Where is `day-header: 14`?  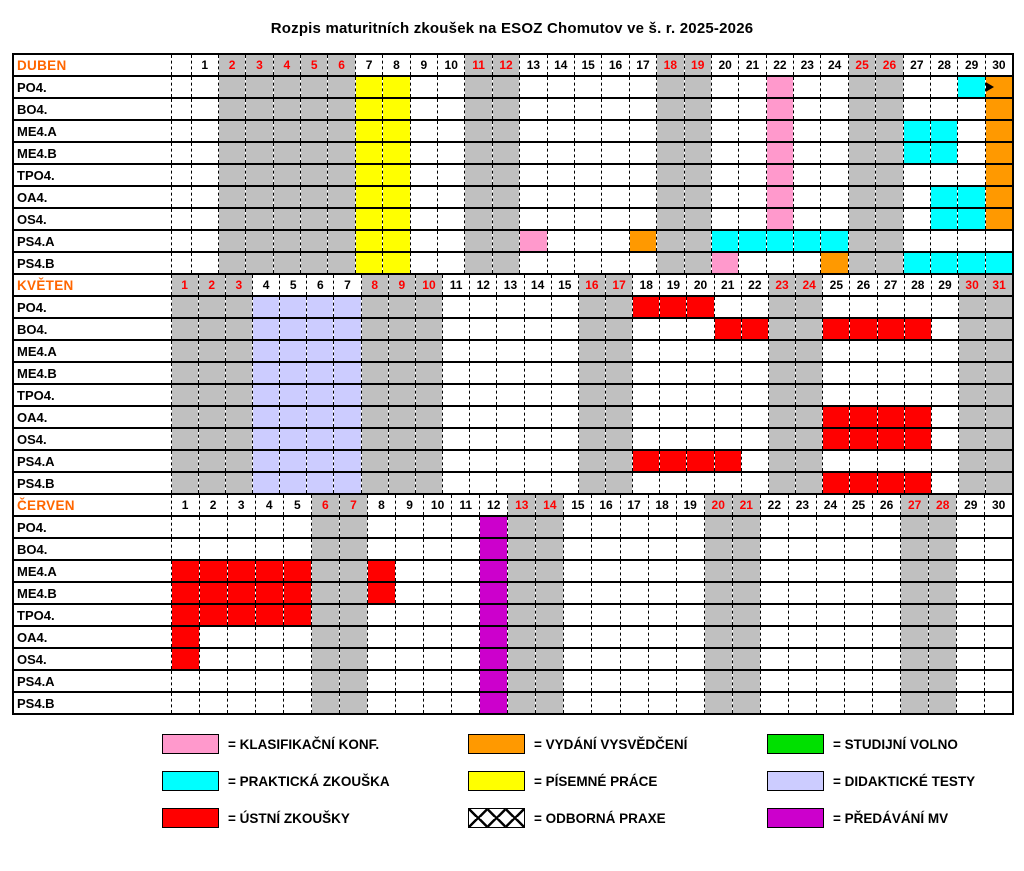 day-header: 14 is located at coordinates (549, 504).